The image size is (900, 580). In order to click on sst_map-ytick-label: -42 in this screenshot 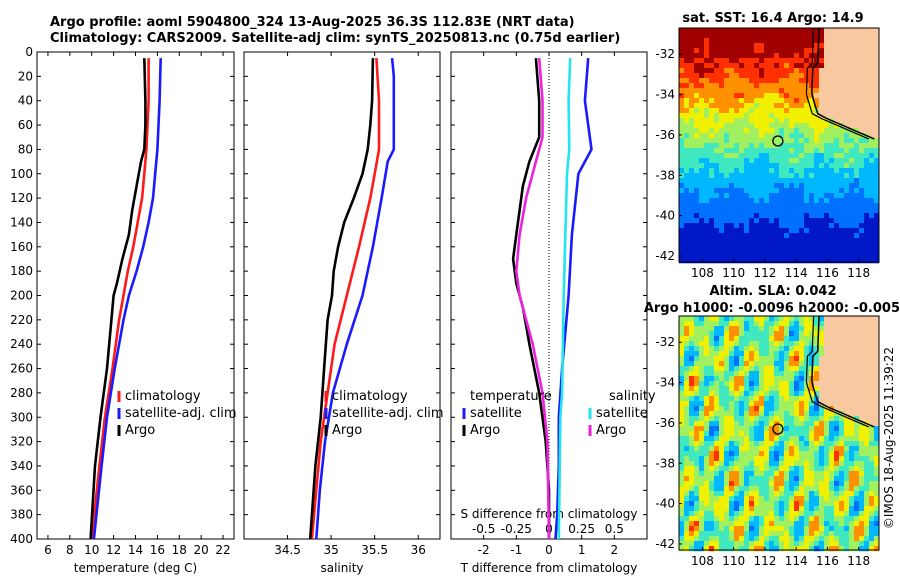, I will do `click(665, 256)`.